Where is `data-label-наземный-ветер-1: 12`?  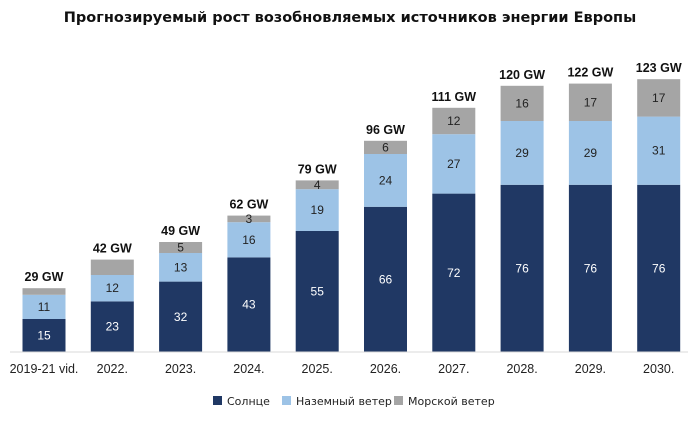 data-label-наземный-ветер-1: 12 is located at coordinates (113, 288).